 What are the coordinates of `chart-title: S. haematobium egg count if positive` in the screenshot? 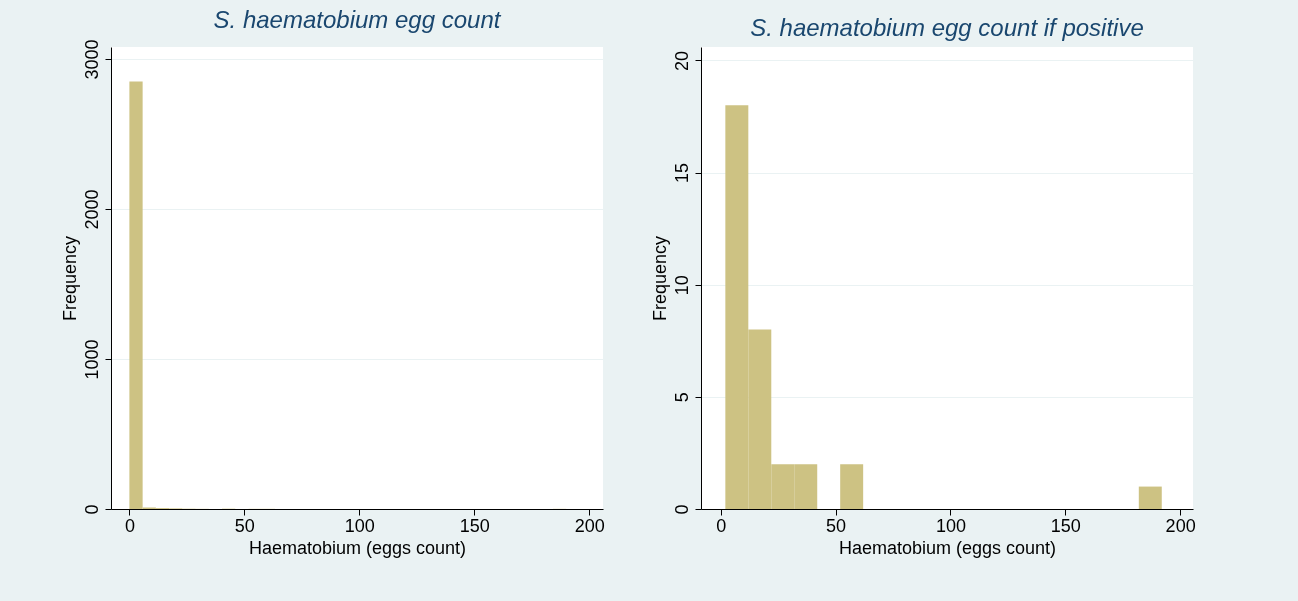 It's located at (947, 27).